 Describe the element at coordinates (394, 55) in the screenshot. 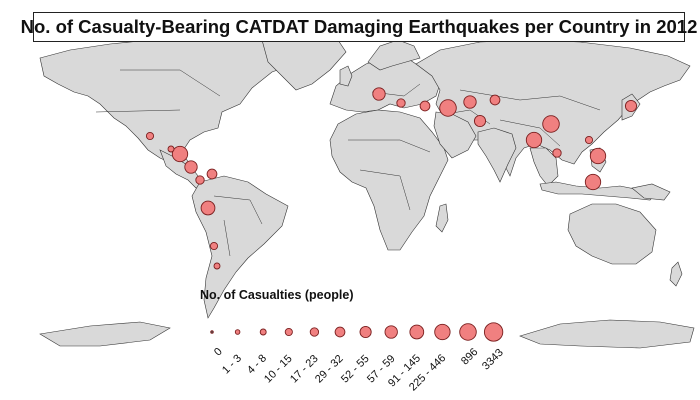

I see `landmass-scandinavia` at that location.